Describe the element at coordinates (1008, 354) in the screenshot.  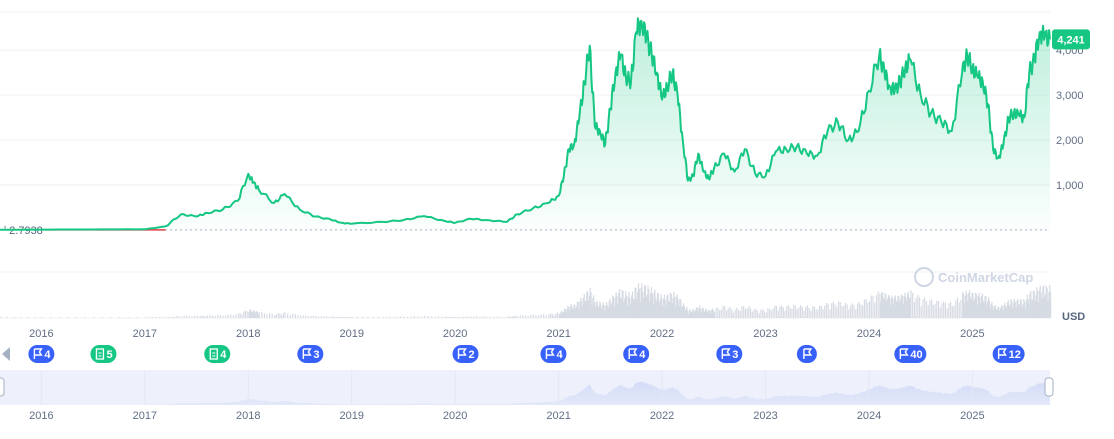
I see `event-flag-marker: 12` at that location.